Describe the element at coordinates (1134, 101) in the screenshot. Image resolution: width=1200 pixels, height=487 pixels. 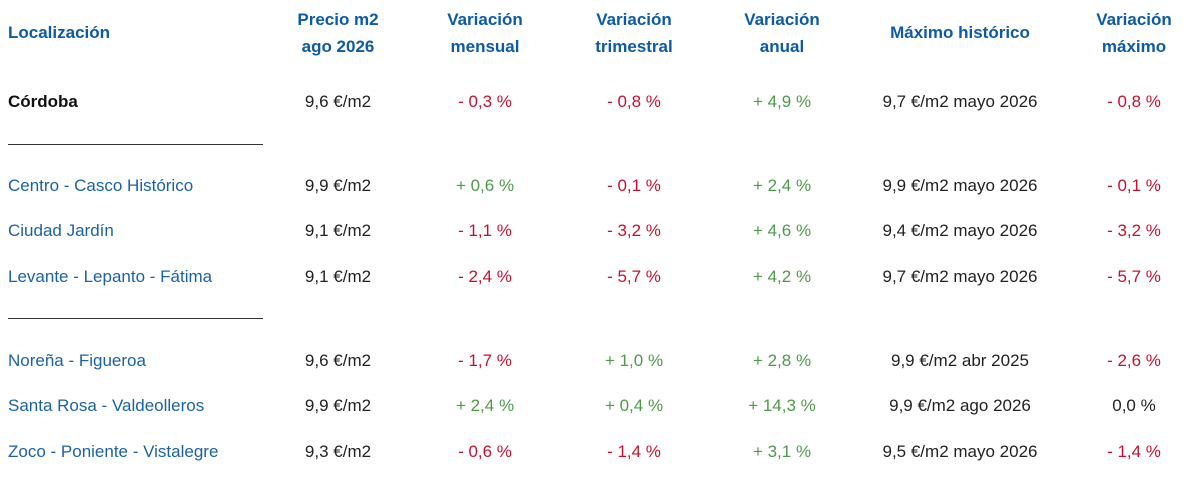
I see `max-variation-cell: - 0,8 %` at that location.